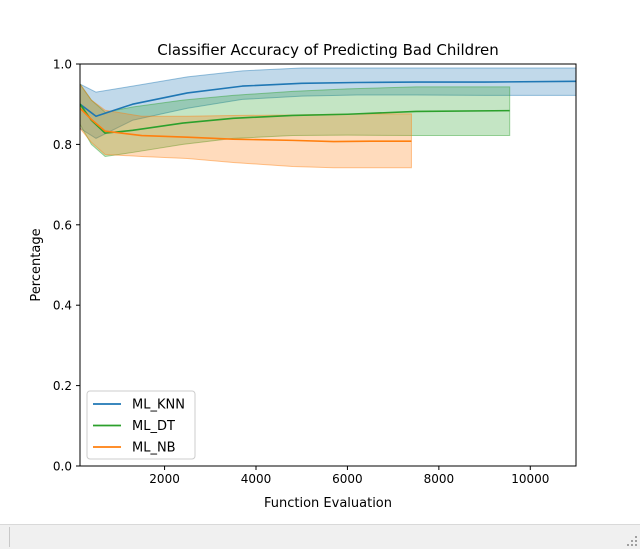 The width and height of the screenshot is (640, 549). Describe the element at coordinates (9, 537) in the screenshot. I see `status-bar-separator` at that location.